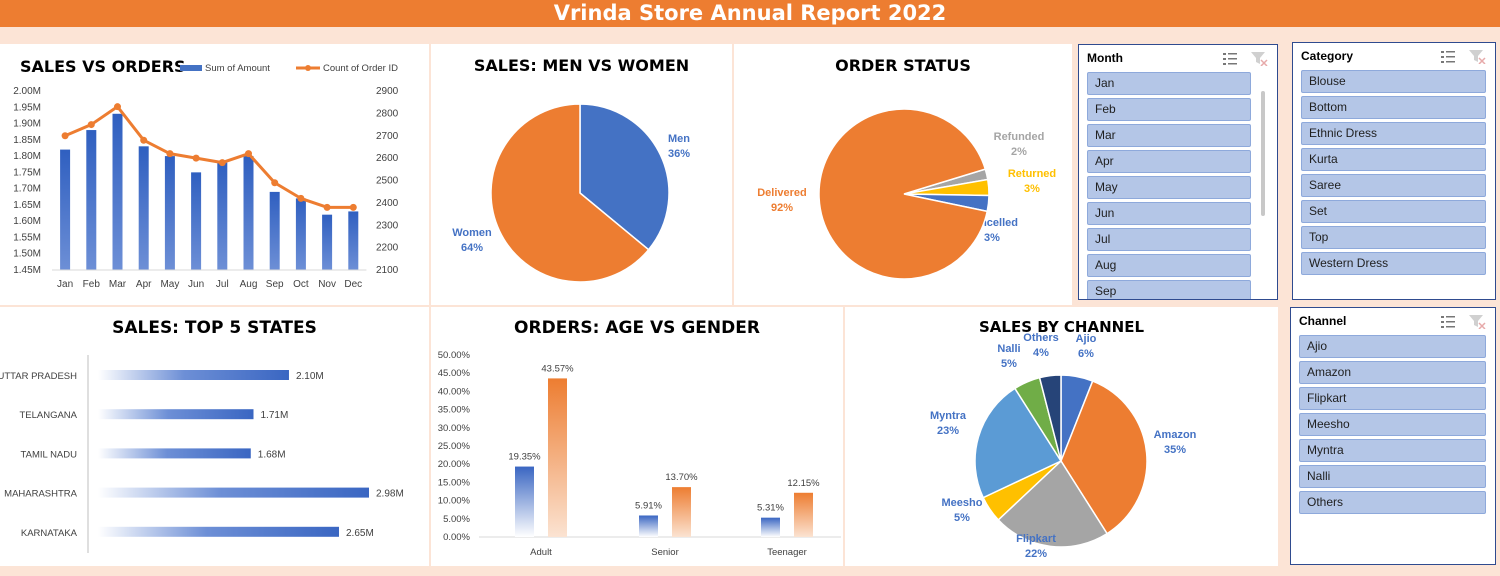 Image resolution: width=1500 pixels, height=576 pixels. Describe the element at coordinates (472, 248) in the screenshot. I see `men-women-label-value: 64%` at that location.